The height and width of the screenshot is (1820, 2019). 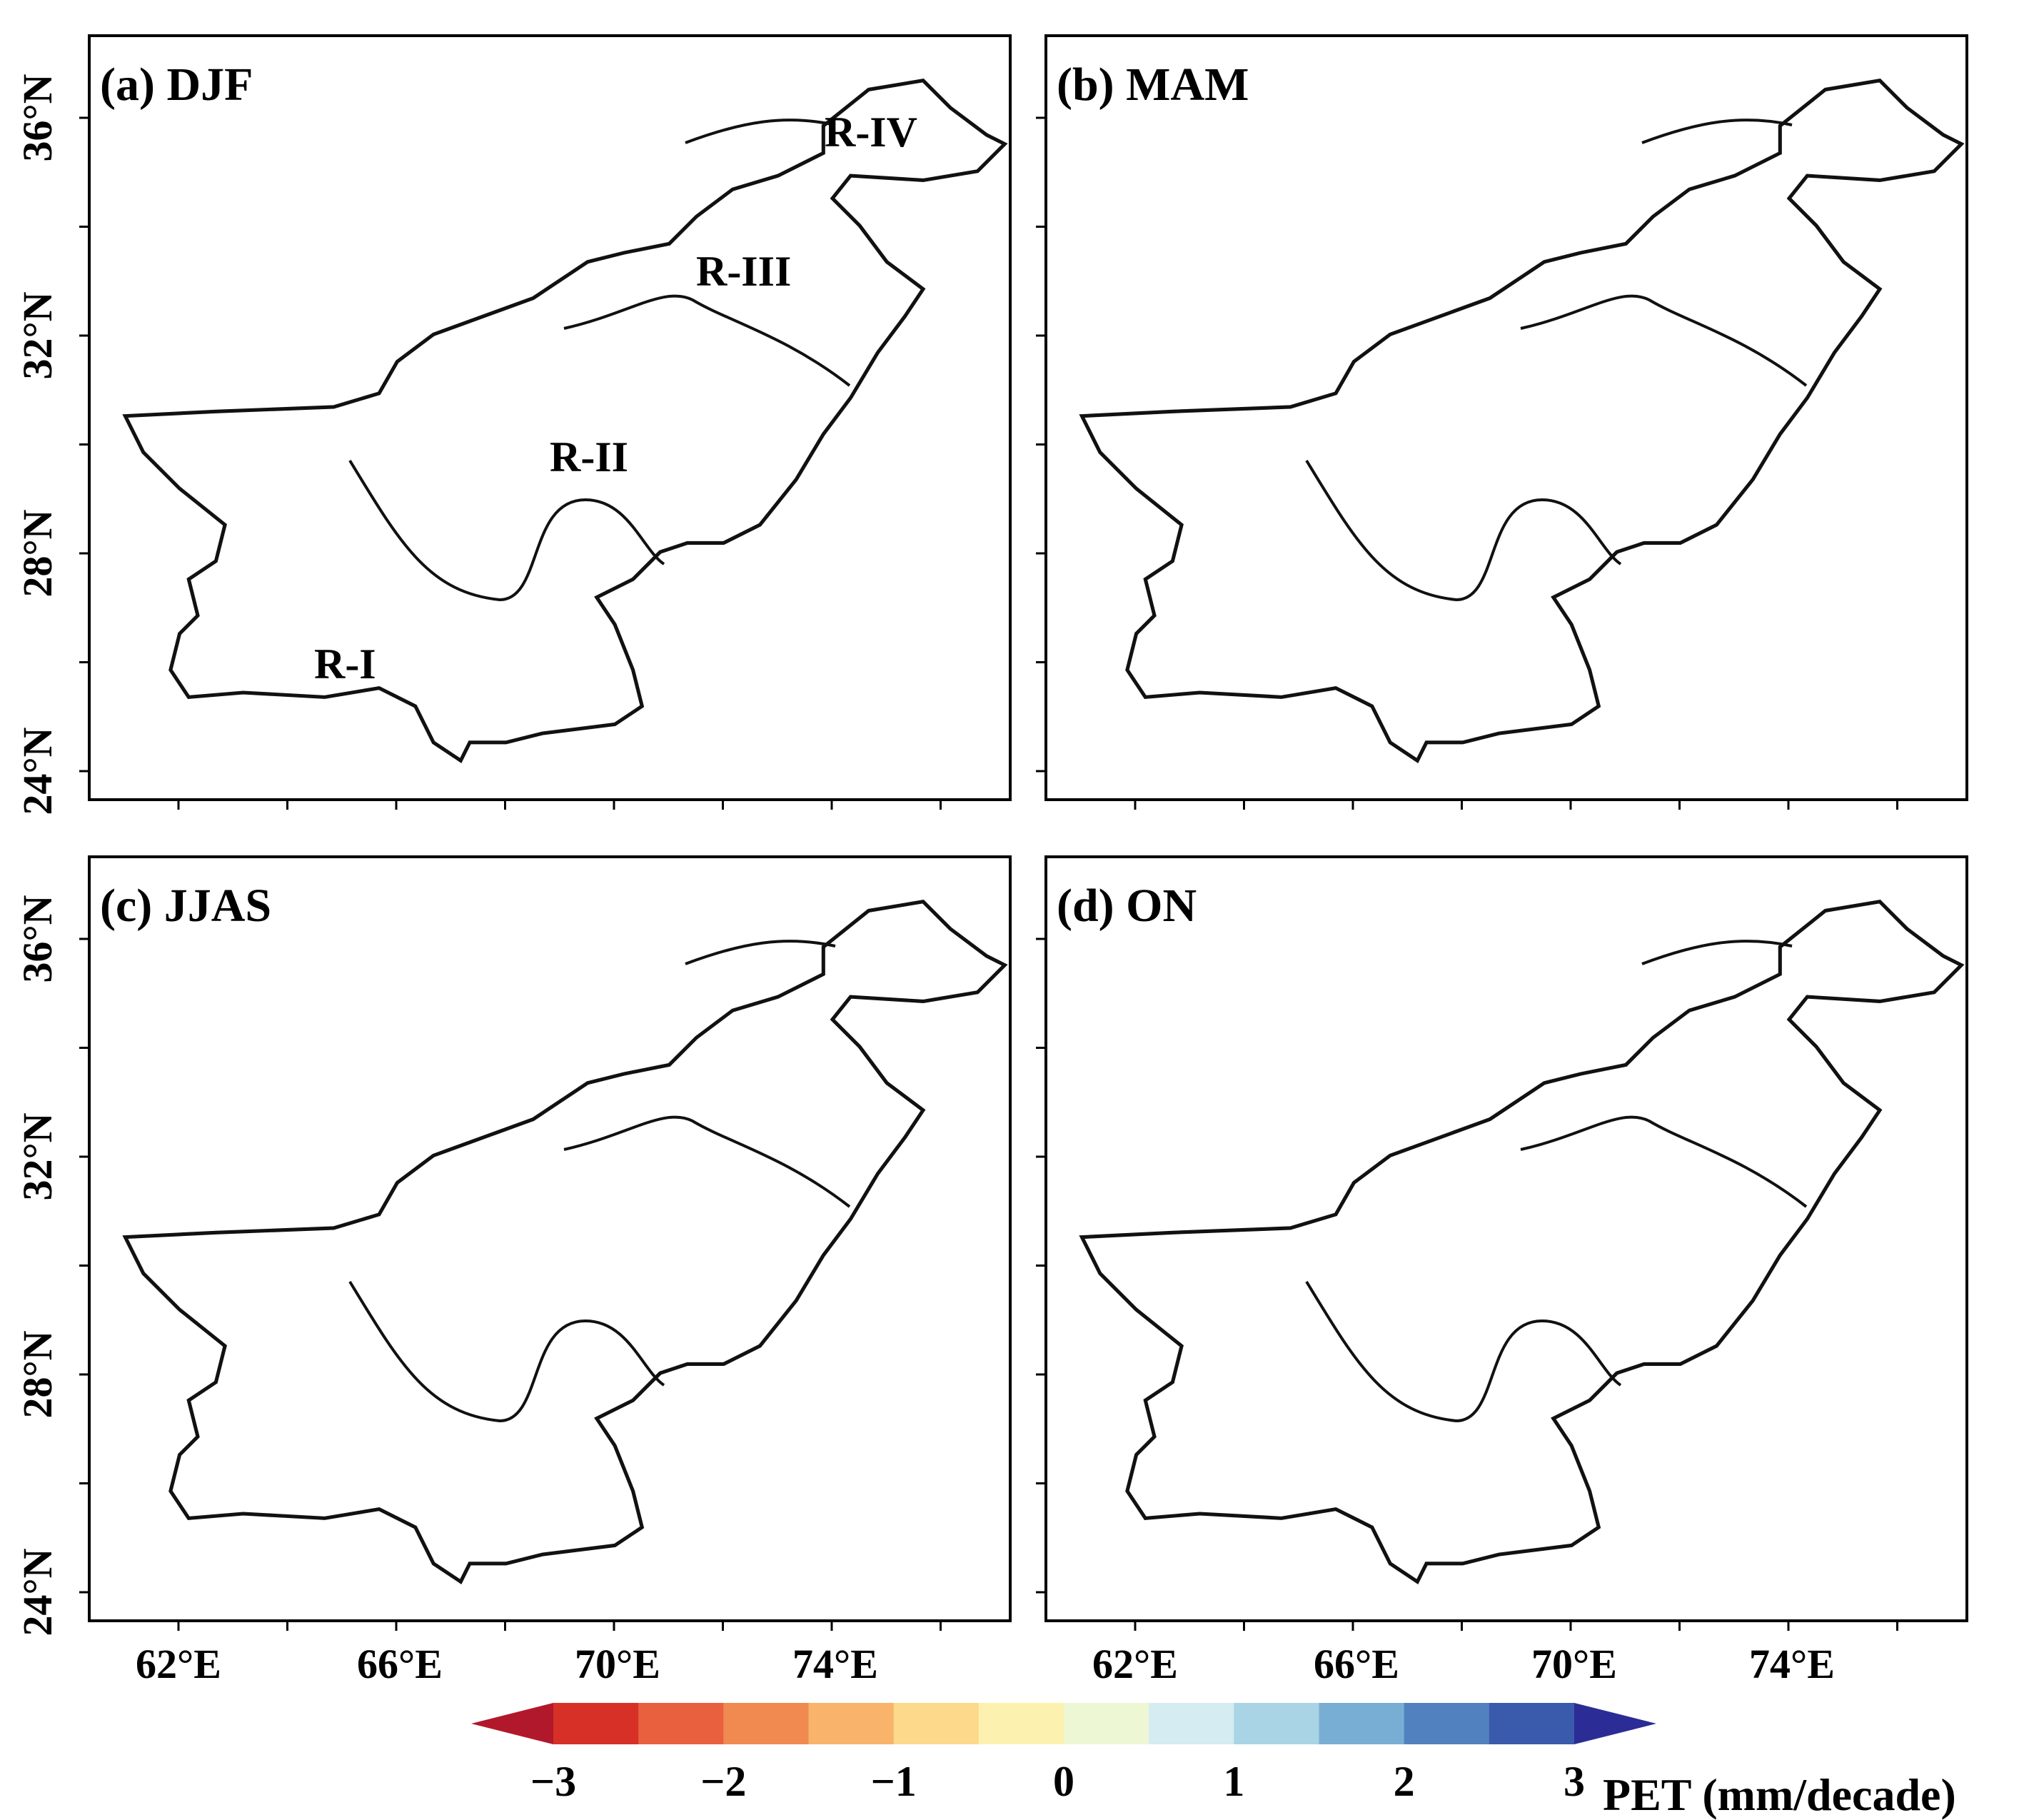 I want to click on region-label: R-III, so click(x=744, y=271).